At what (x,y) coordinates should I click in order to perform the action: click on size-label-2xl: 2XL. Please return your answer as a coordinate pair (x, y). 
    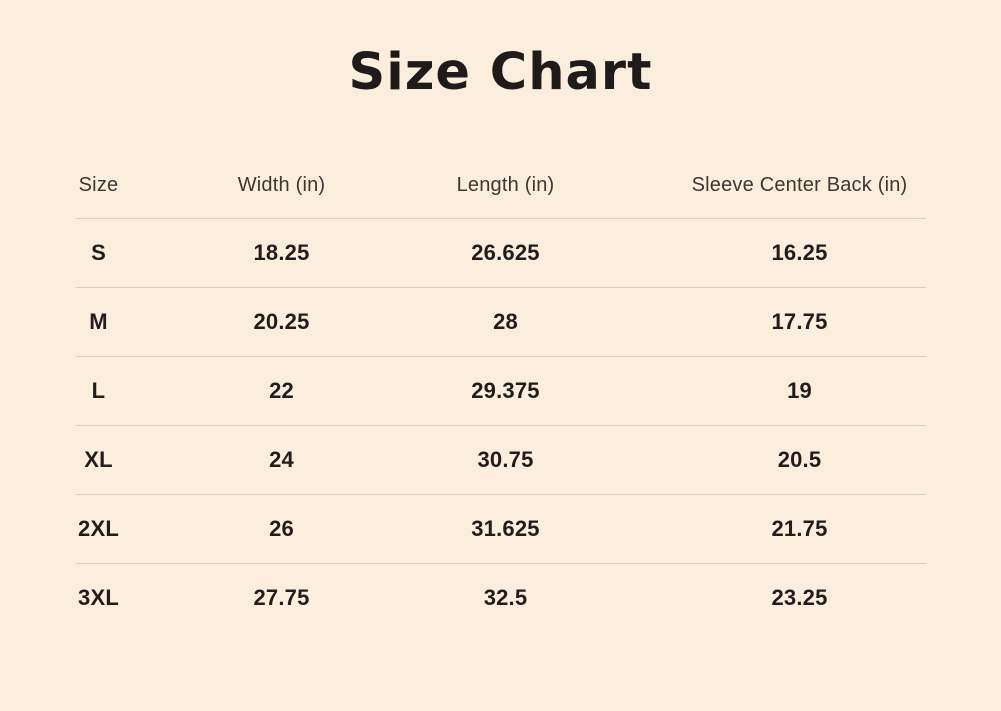
    Looking at the image, I should click on (98, 528).